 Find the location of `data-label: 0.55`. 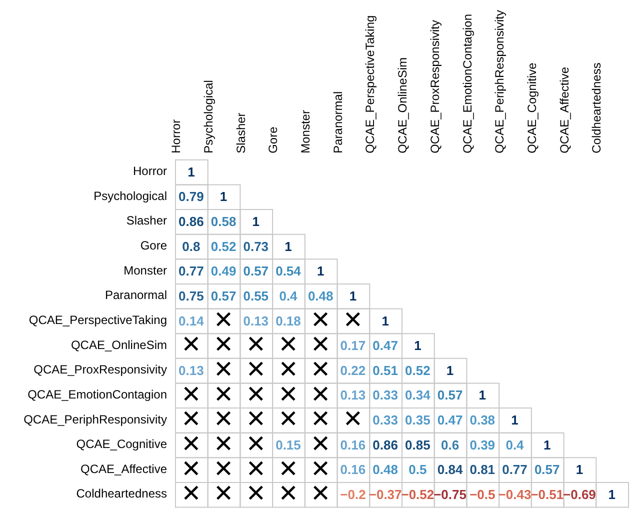

data-label: 0.55 is located at coordinates (256, 296).